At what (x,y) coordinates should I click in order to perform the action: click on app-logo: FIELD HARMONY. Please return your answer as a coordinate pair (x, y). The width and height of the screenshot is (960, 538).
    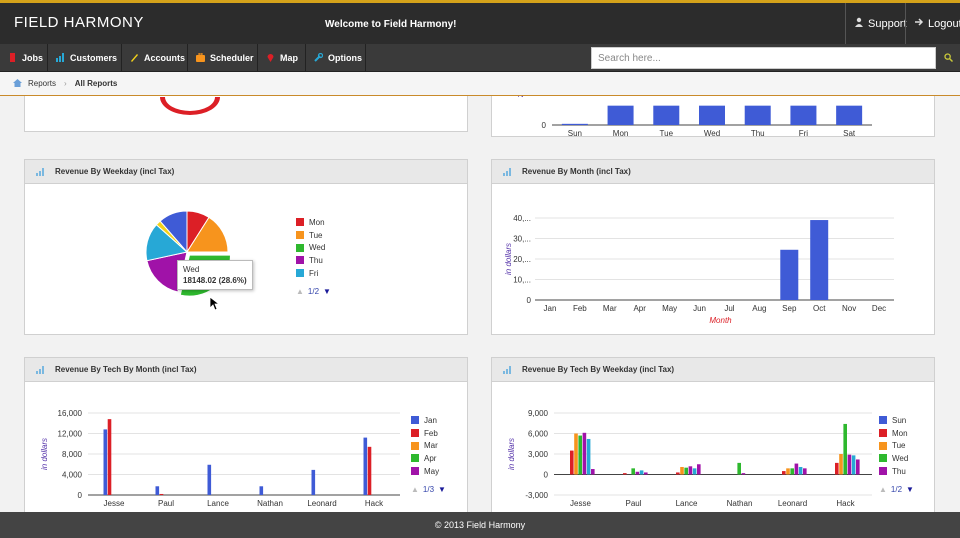
    Looking at the image, I should click on (79, 22).